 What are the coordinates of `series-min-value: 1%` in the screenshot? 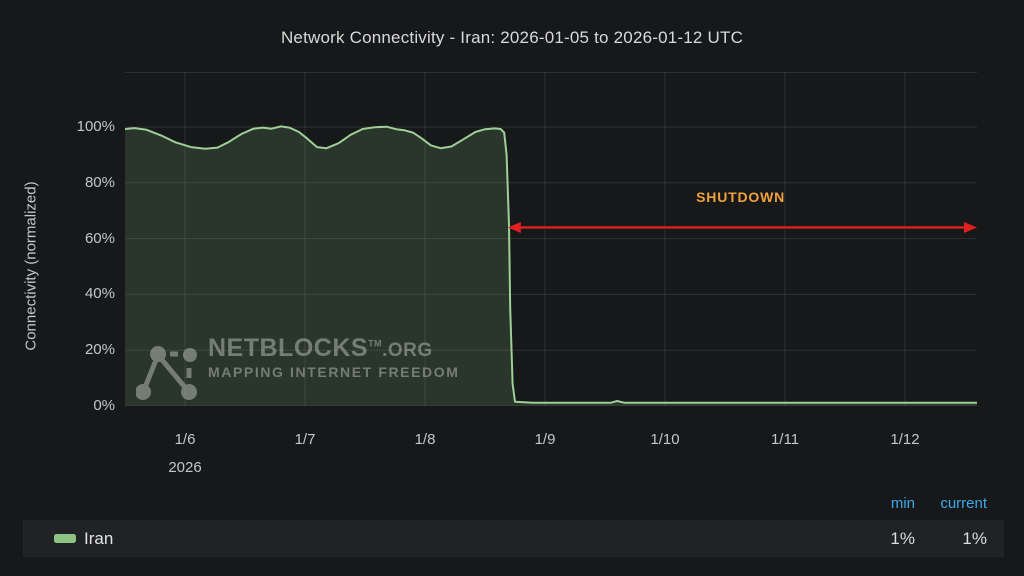 It's located at (902, 538).